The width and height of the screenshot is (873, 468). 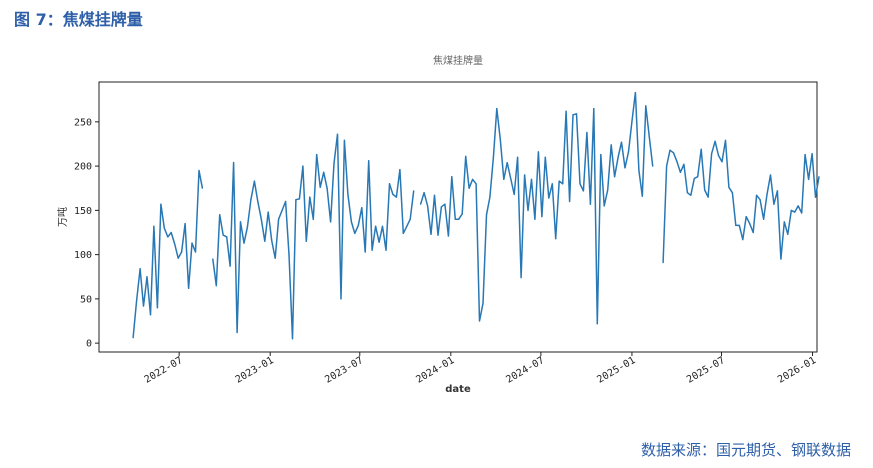 I want to click on y-tick-label: 0, so click(x=89, y=344).